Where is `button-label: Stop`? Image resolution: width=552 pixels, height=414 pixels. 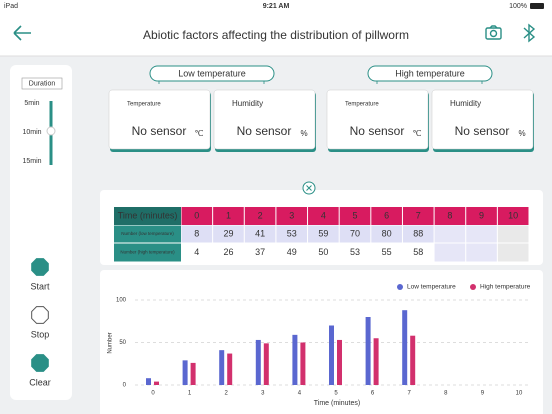 button-label: Stop is located at coordinates (40, 334).